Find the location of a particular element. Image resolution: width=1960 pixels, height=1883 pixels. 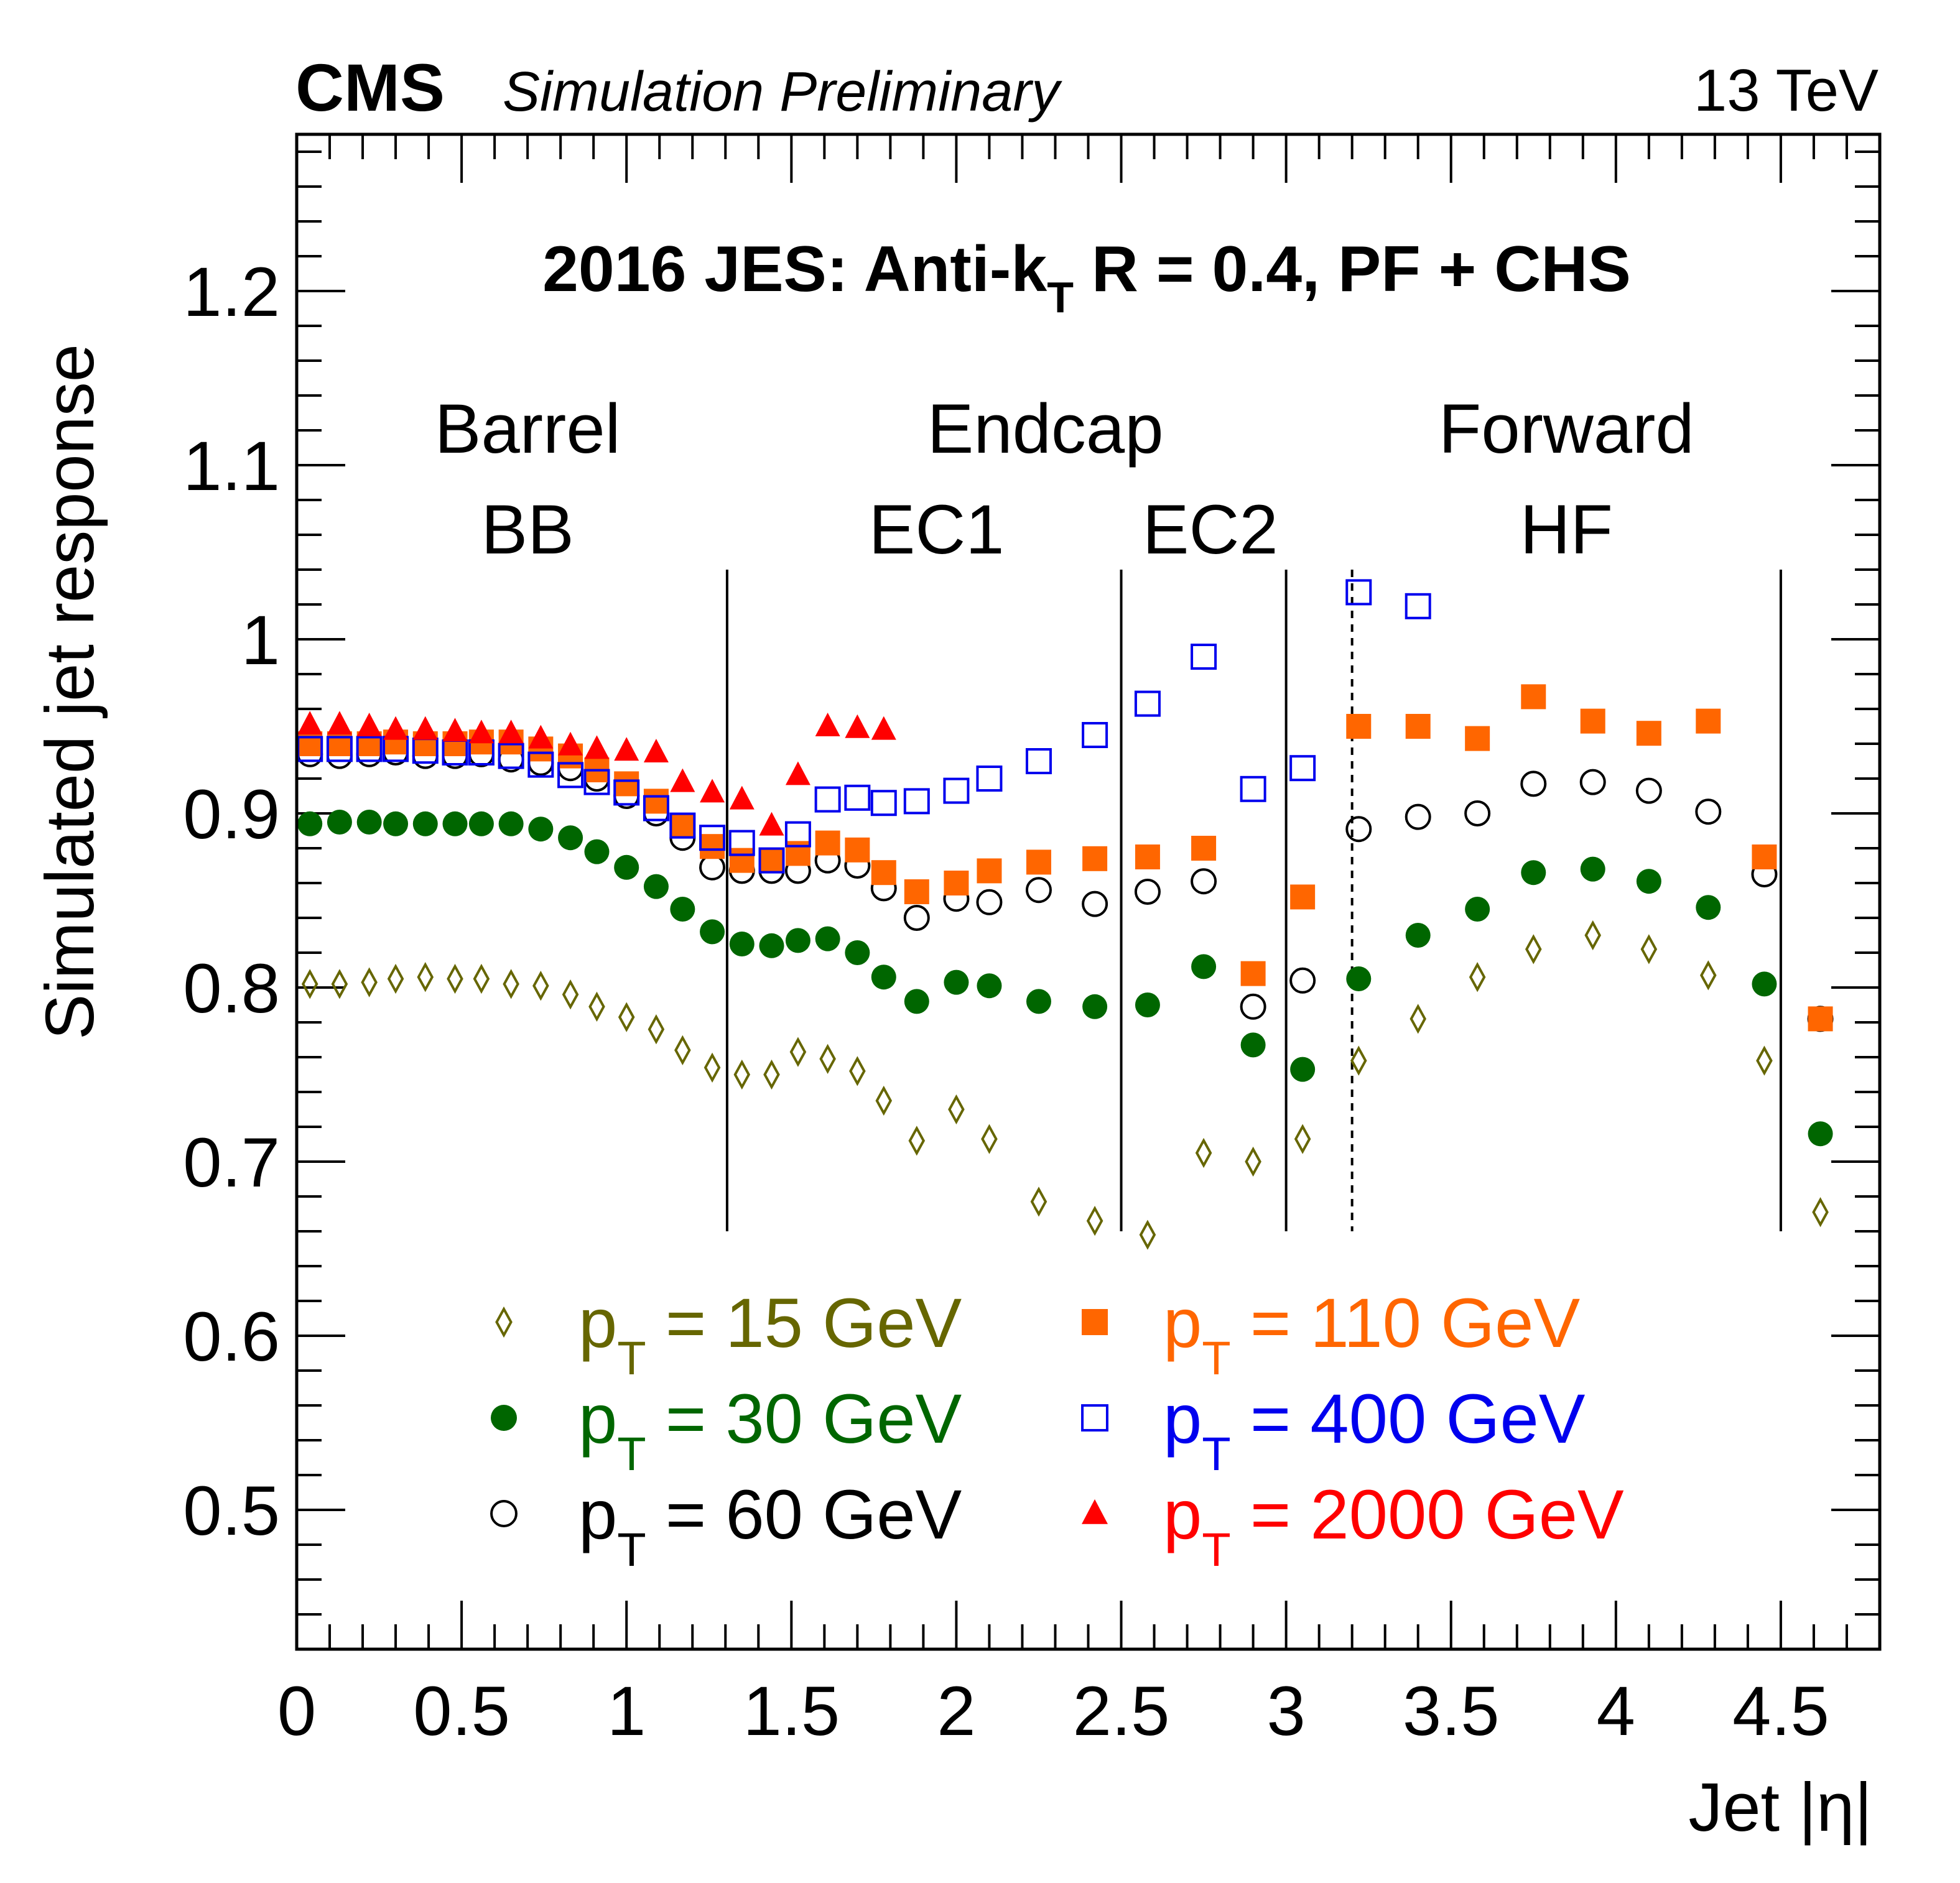

legend-entry: pT = 15 GeV is located at coordinates (770, 1334).